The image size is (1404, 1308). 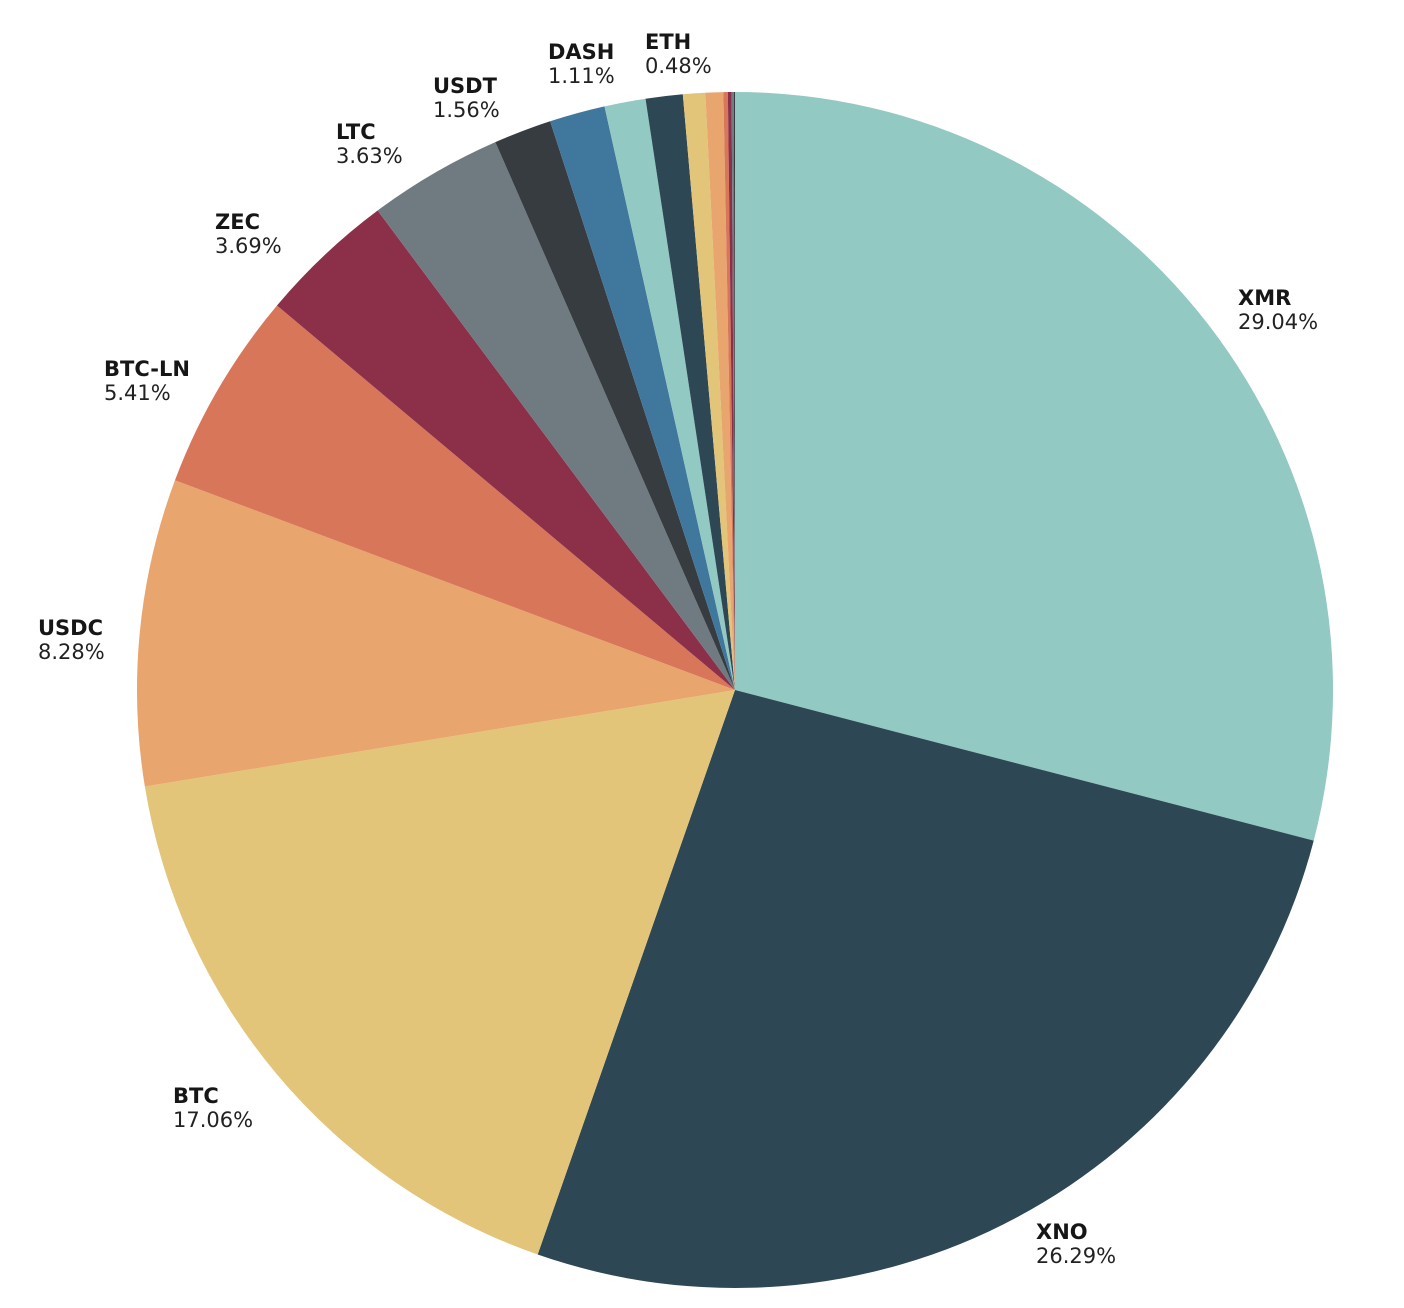 I want to click on label-name: LTC, so click(x=356, y=132).